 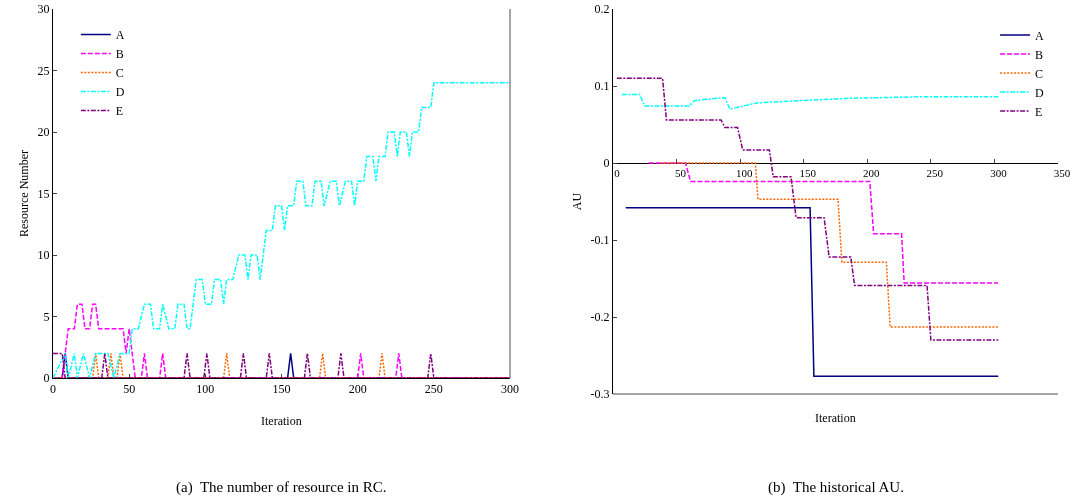 What do you see at coordinates (576, 201) in the screenshot?
I see `y-axis-title: AU` at bounding box center [576, 201].